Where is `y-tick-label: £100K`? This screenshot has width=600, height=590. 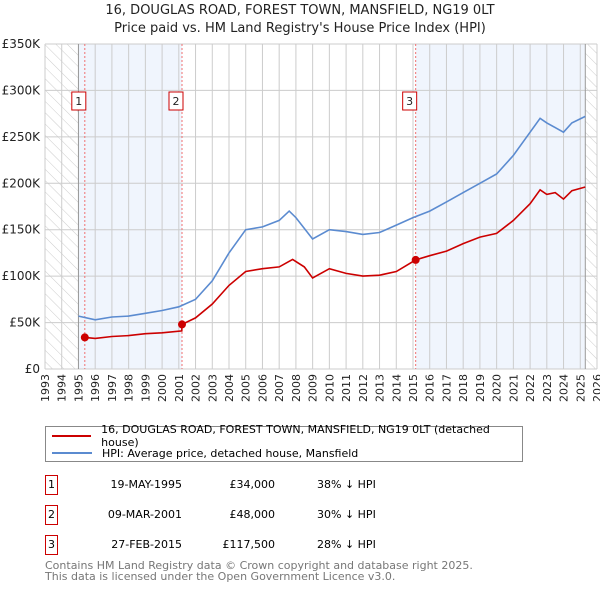
y-tick-label: £100K is located at coordinates (22, 276).